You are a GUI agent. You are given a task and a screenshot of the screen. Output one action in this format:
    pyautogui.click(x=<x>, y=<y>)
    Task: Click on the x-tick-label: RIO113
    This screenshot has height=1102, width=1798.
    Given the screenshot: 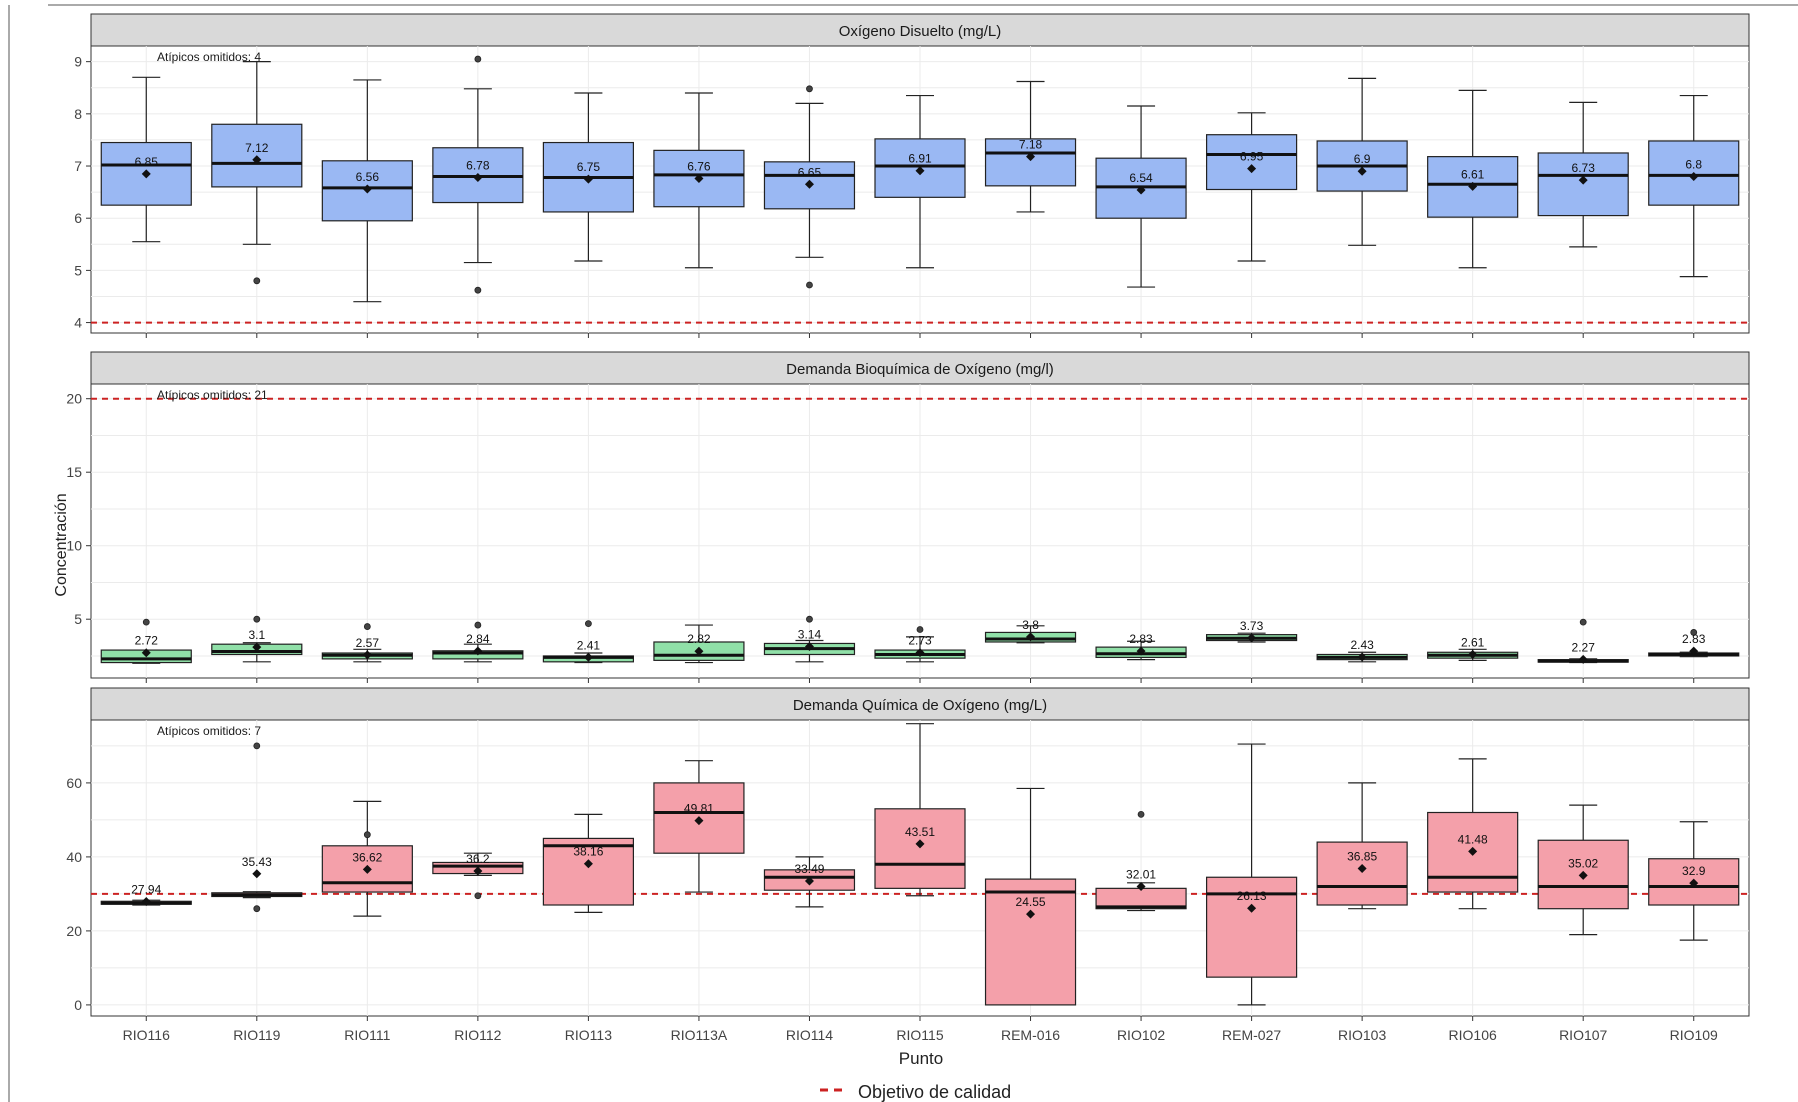 What is the action you would take?
    pyautogui.click(x=588, y=1035)
    